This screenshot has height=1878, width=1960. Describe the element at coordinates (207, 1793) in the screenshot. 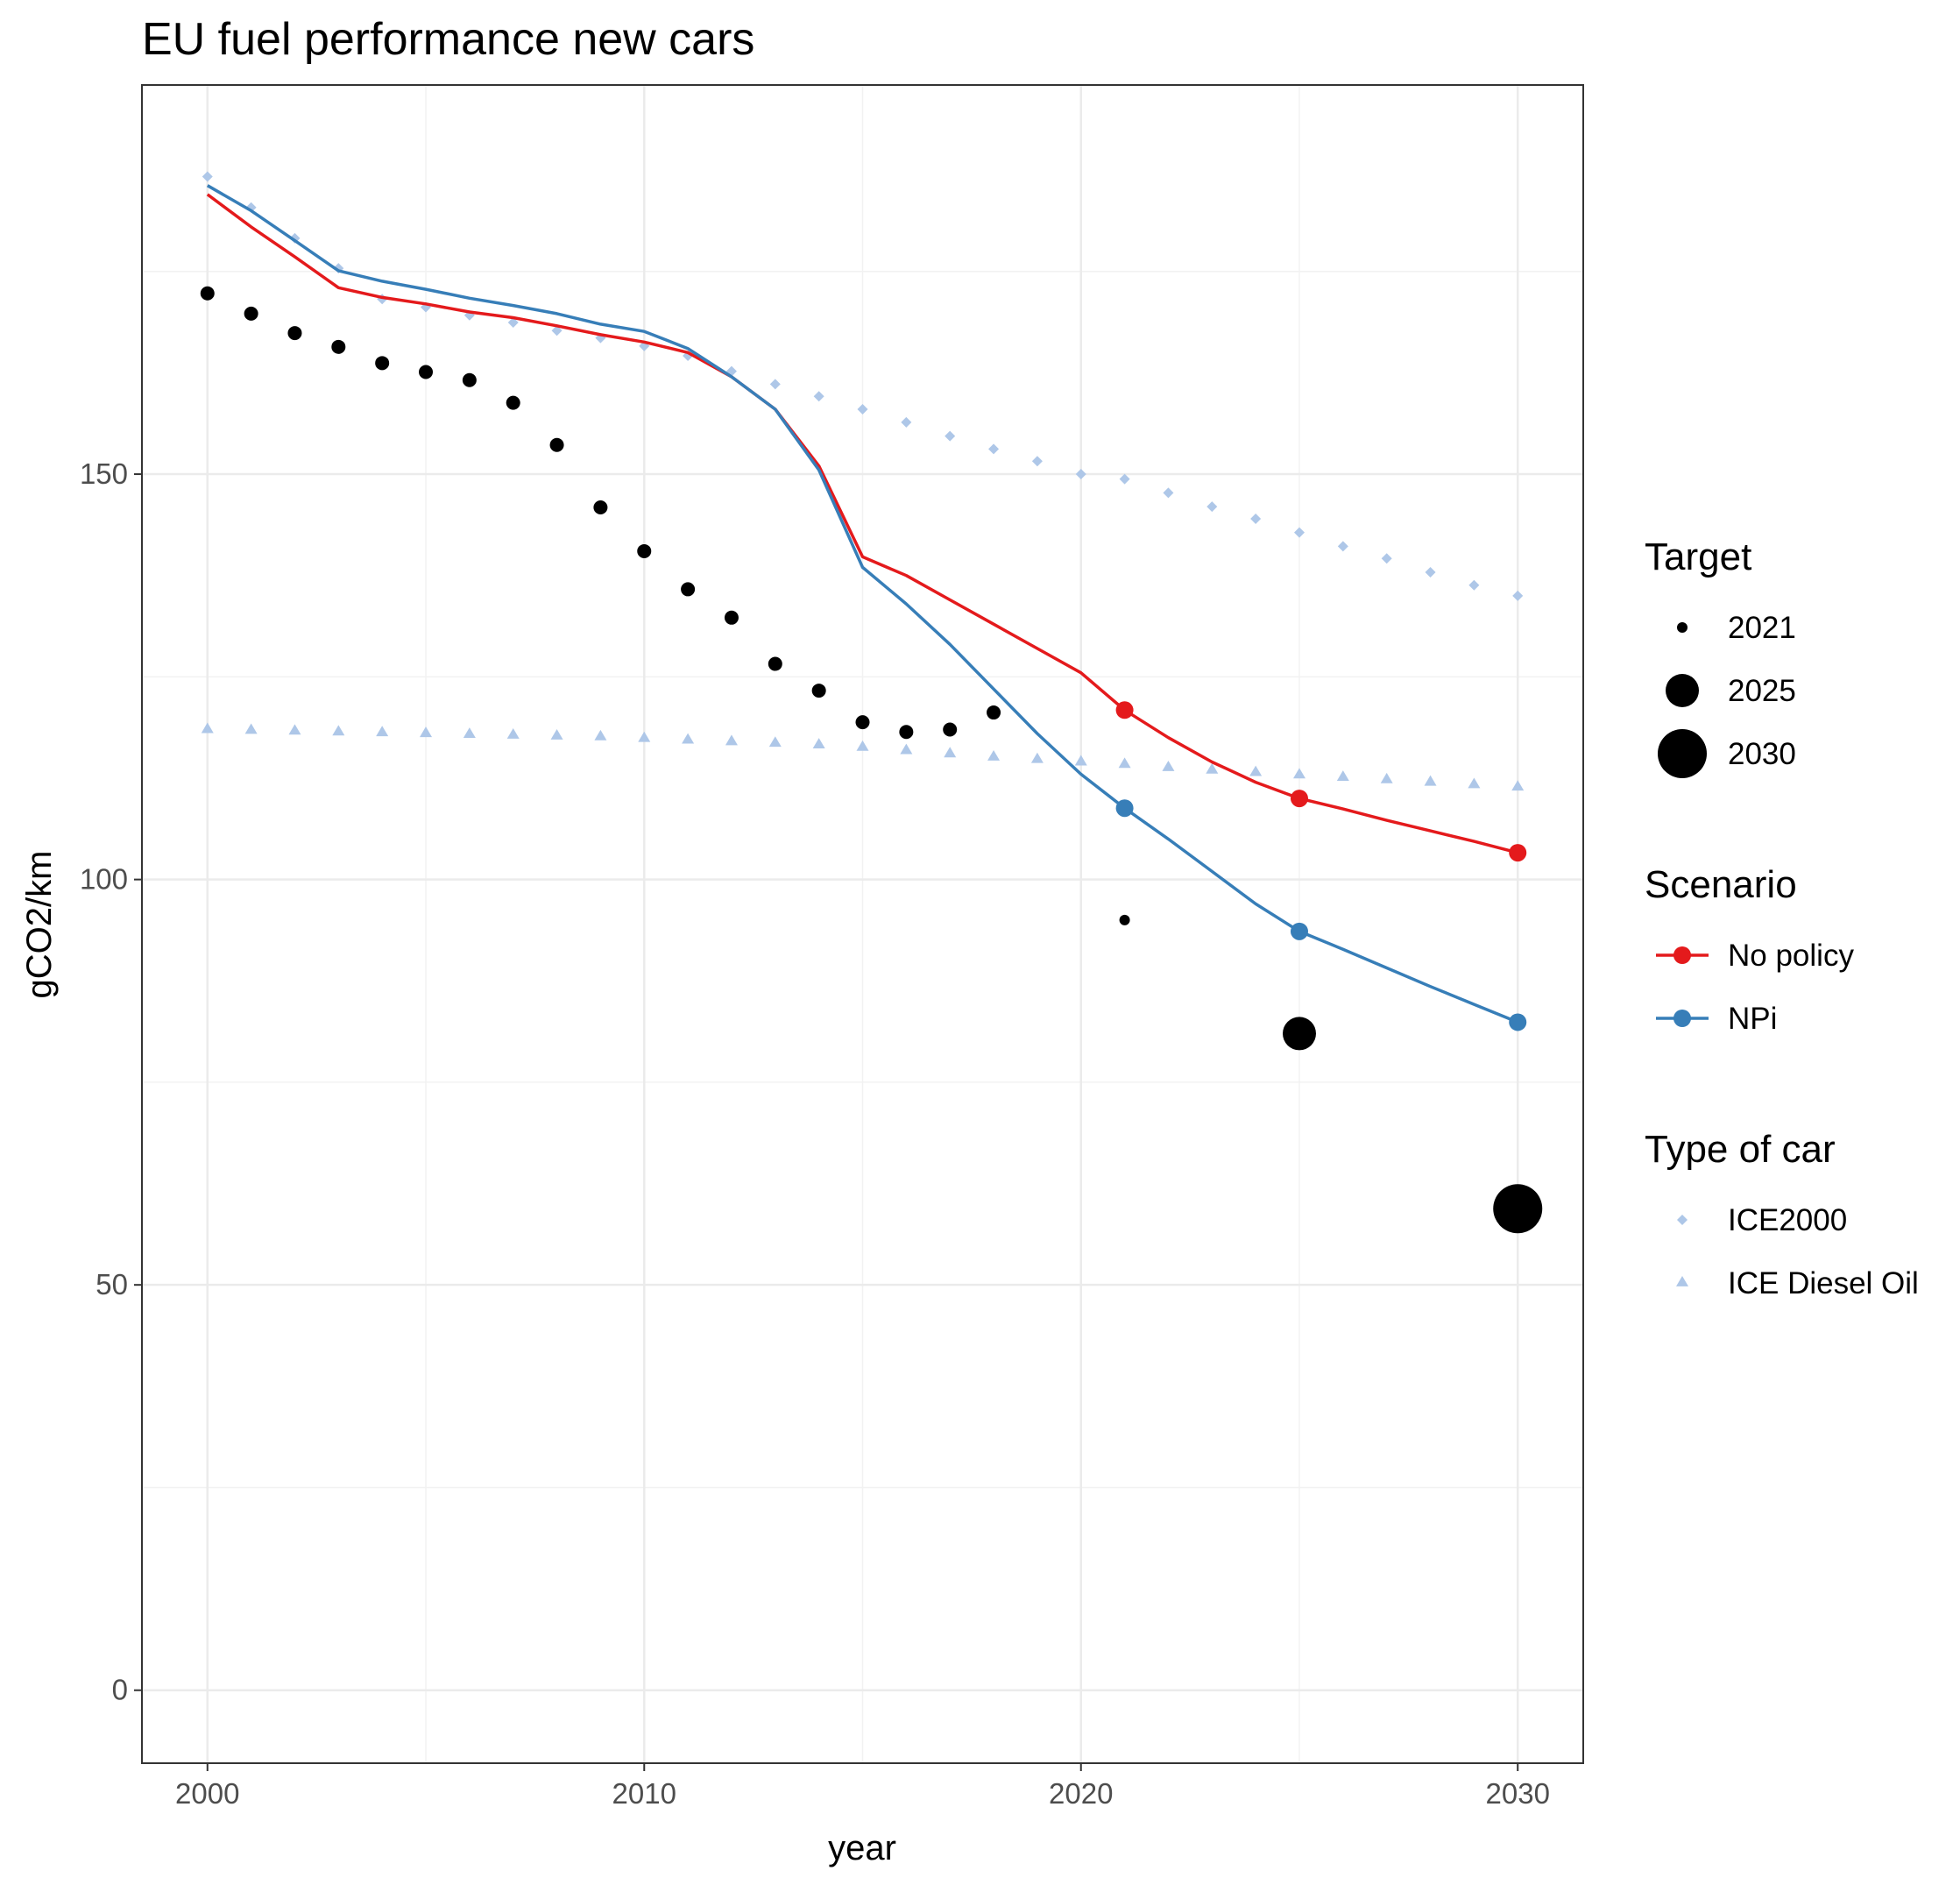

I see `x-tick-label: 2000` at that location.